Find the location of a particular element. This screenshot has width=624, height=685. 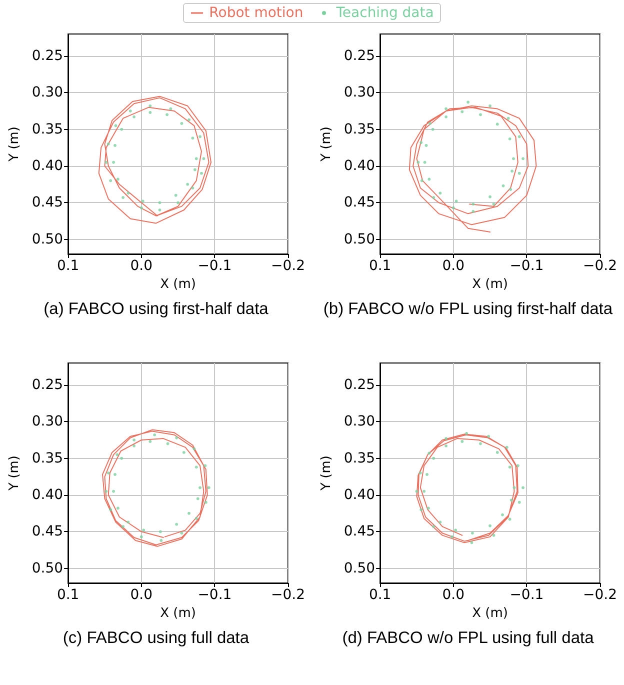

text: (c) FABCO using full data is located at coordinates (156, 638).